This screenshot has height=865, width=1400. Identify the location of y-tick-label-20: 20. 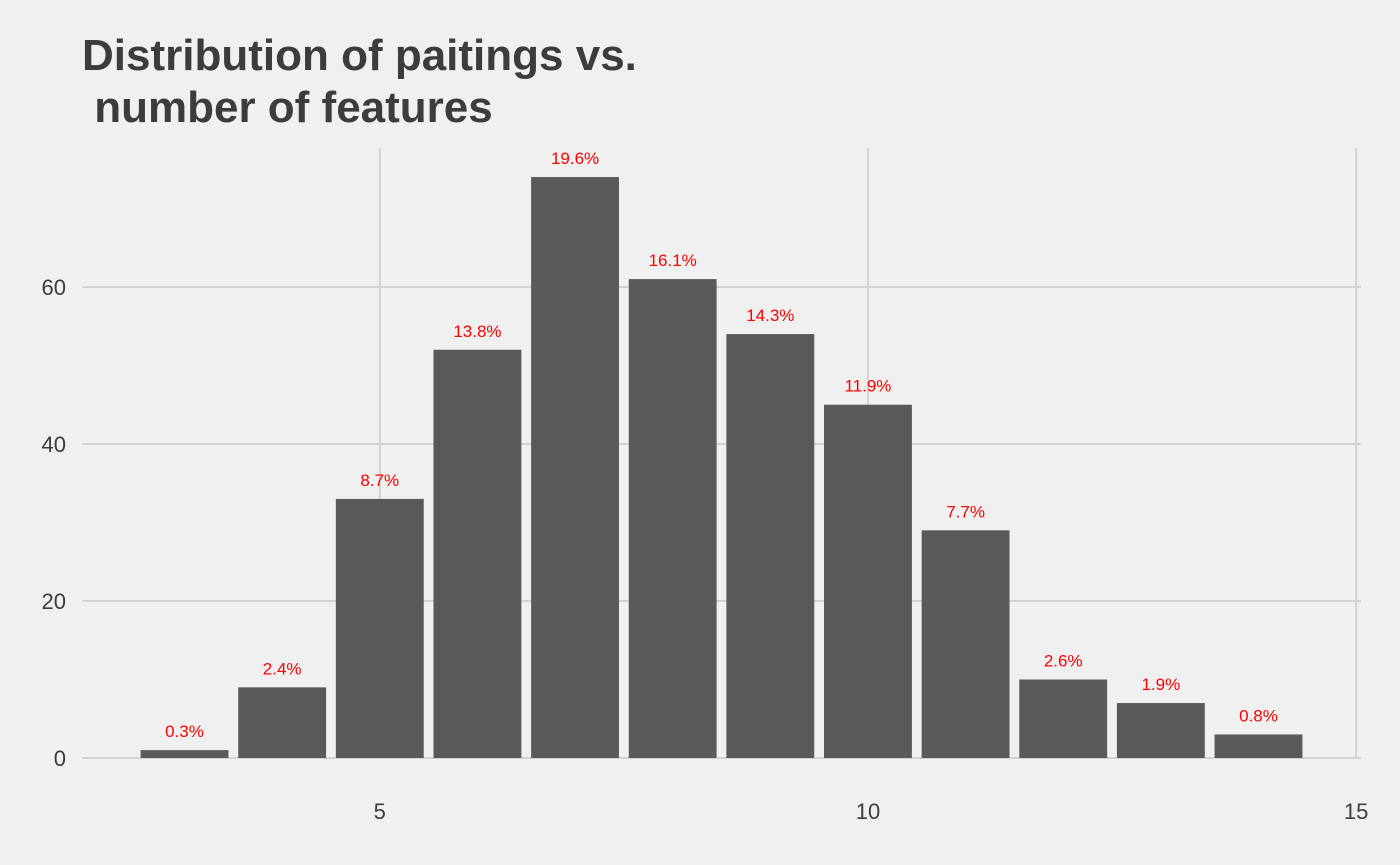
(54, 601).